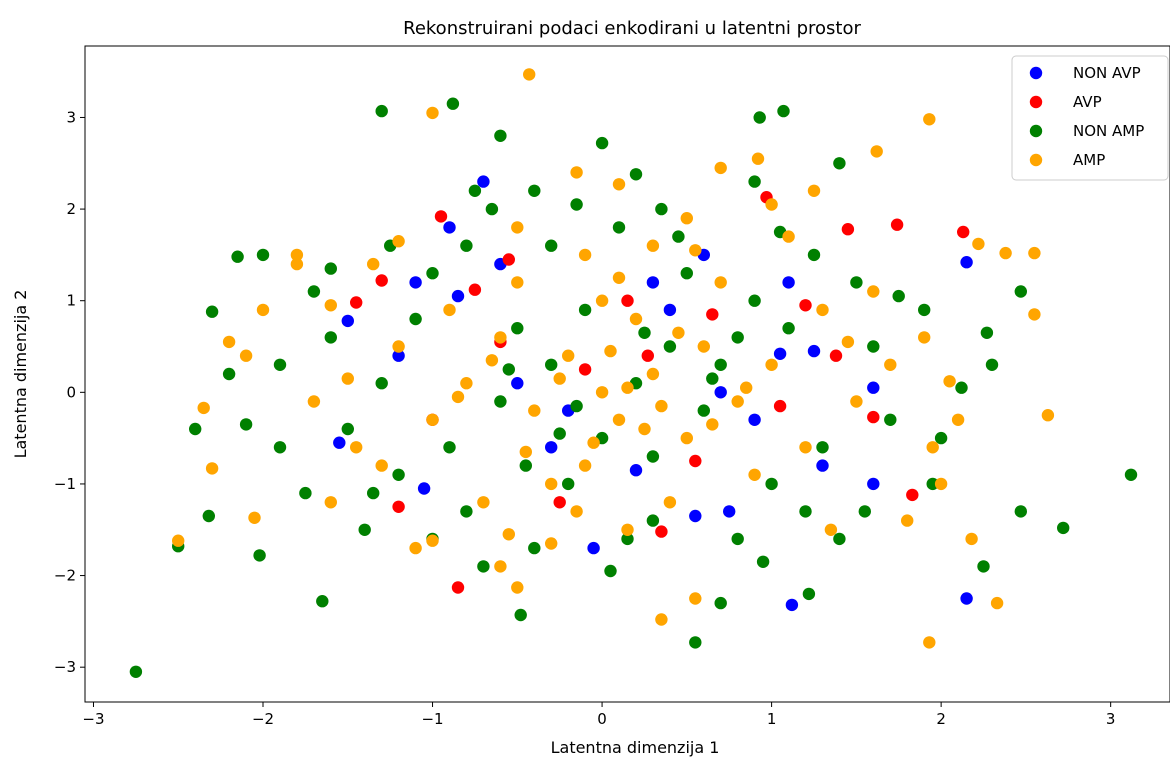 This screenshot has width=1170, height=762. Describe the element at coordinates (602, 719) in the screenshot. I see `x-tick-label: 0` at that location.